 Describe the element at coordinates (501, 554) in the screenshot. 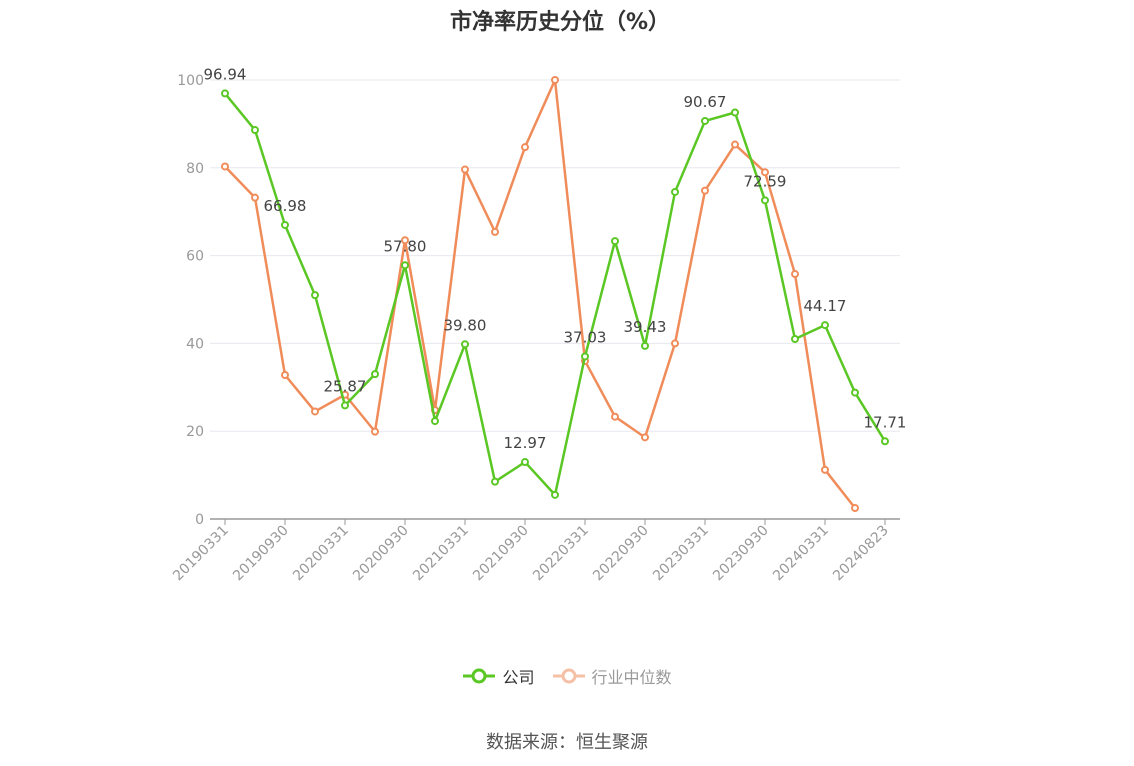

I see `x-tick-label: 20210930` at that location.